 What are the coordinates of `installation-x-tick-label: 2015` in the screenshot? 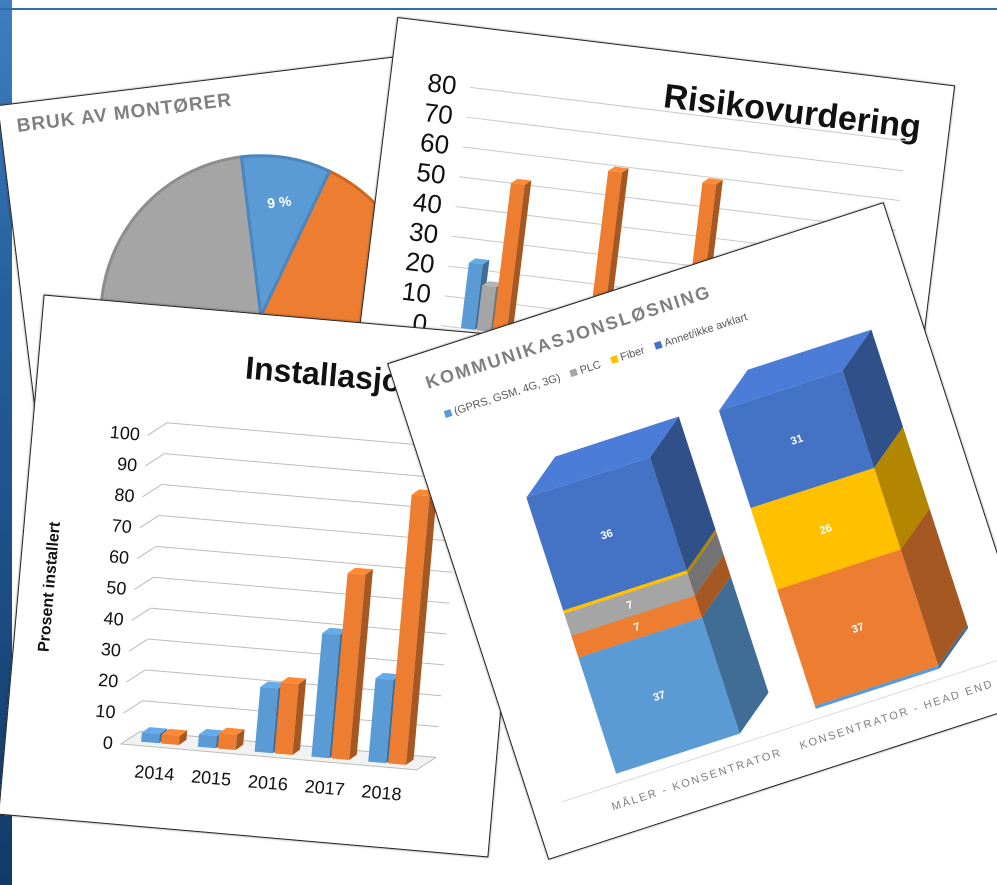 It's located at (211, 777).